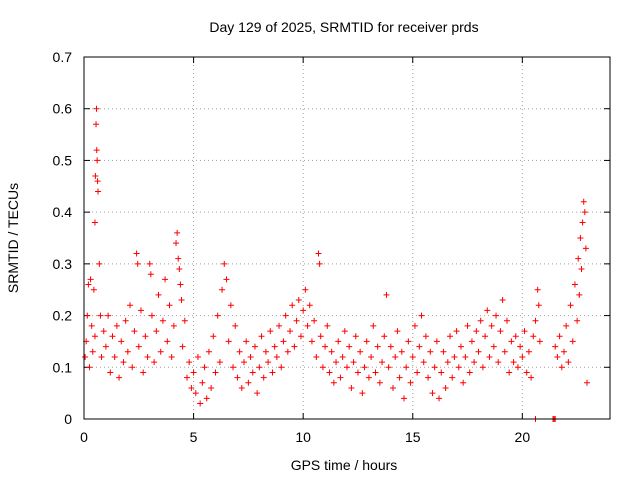 Image resolution: width=640 pixels, height=480 pixels. Describe the element at coordinates (68, 419) in the screenshot. I see `y-tick-label: 0` at that location.